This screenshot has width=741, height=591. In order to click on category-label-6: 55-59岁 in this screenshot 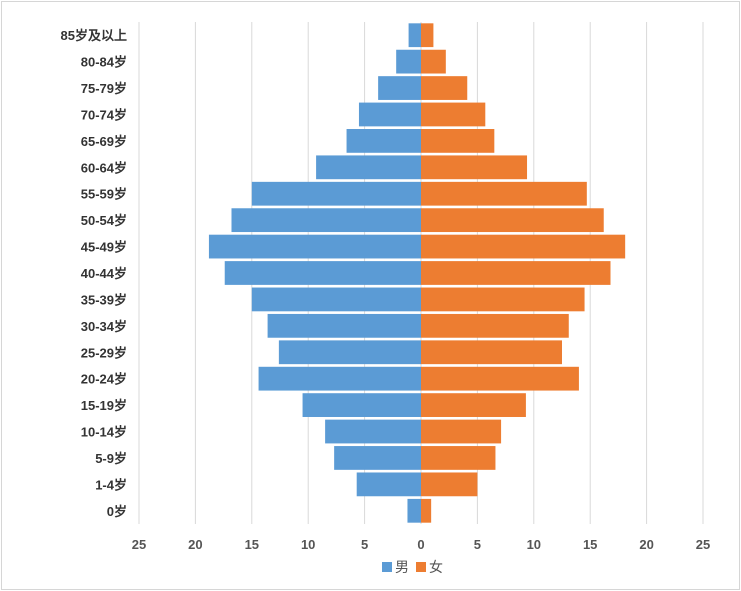, I will do `click(104, 194)`.